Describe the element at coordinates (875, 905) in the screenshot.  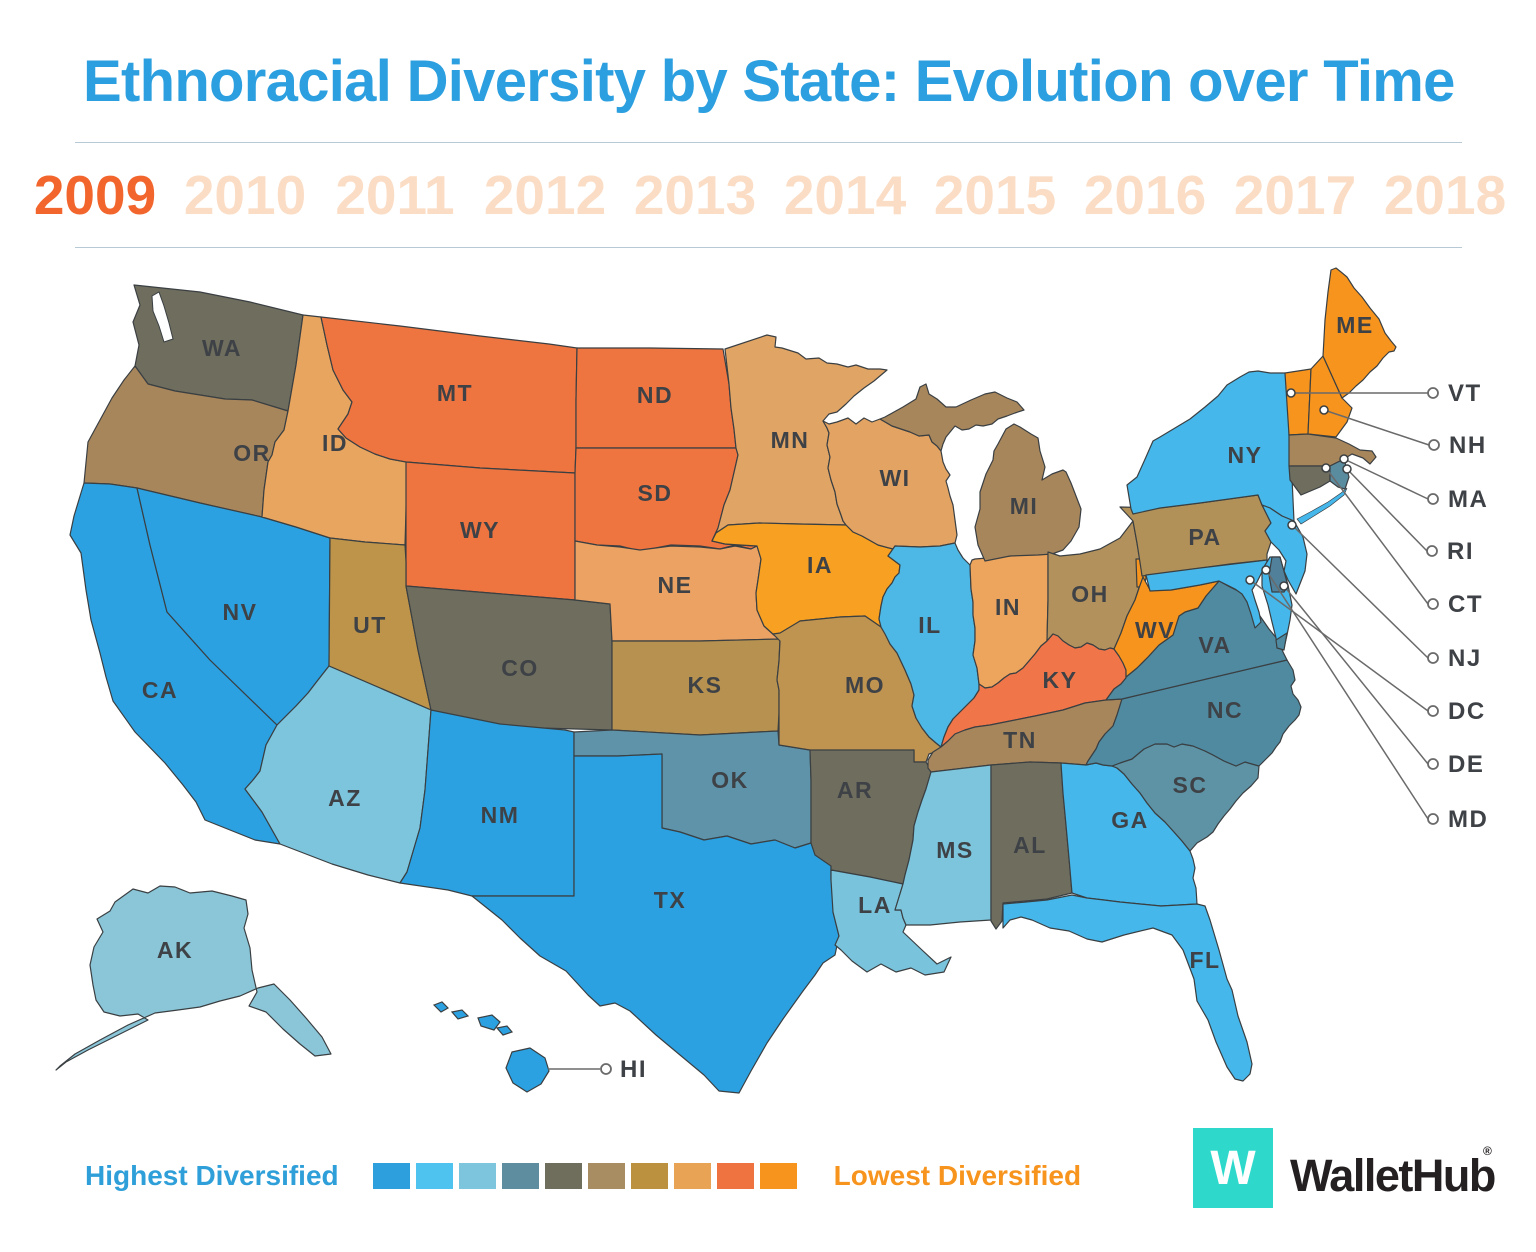
I see `svg-text: LA` at that location.